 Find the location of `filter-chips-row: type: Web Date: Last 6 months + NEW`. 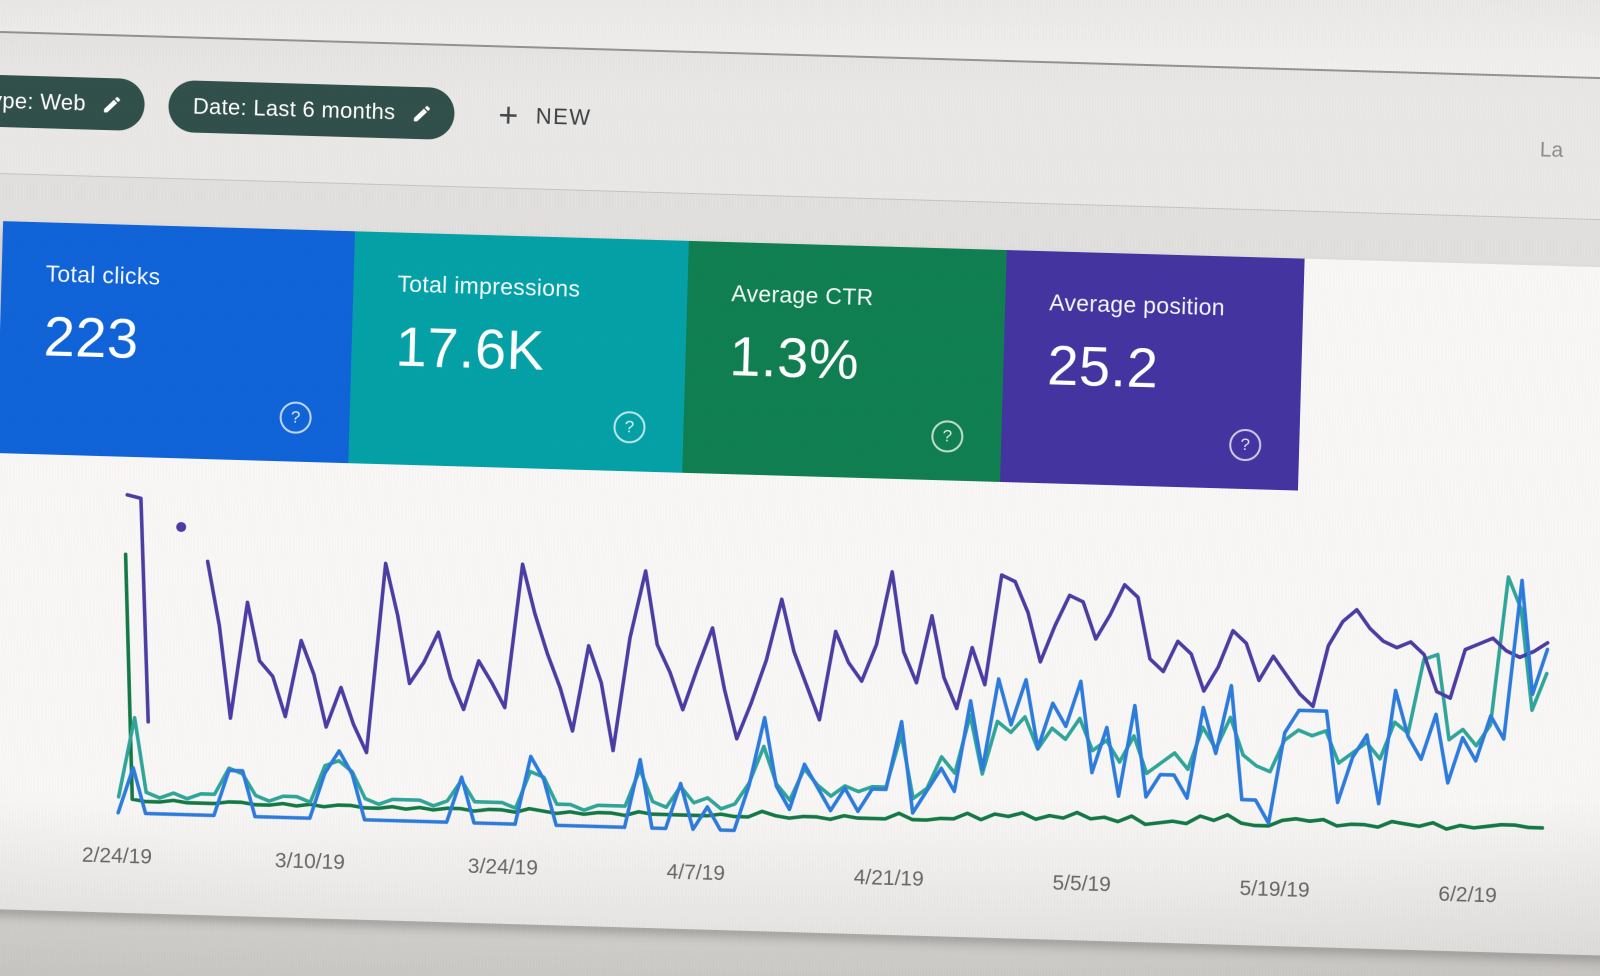

filter-chips-row: type: Web Date: Last 6 months + NEW is located at coordinates (296, 108).